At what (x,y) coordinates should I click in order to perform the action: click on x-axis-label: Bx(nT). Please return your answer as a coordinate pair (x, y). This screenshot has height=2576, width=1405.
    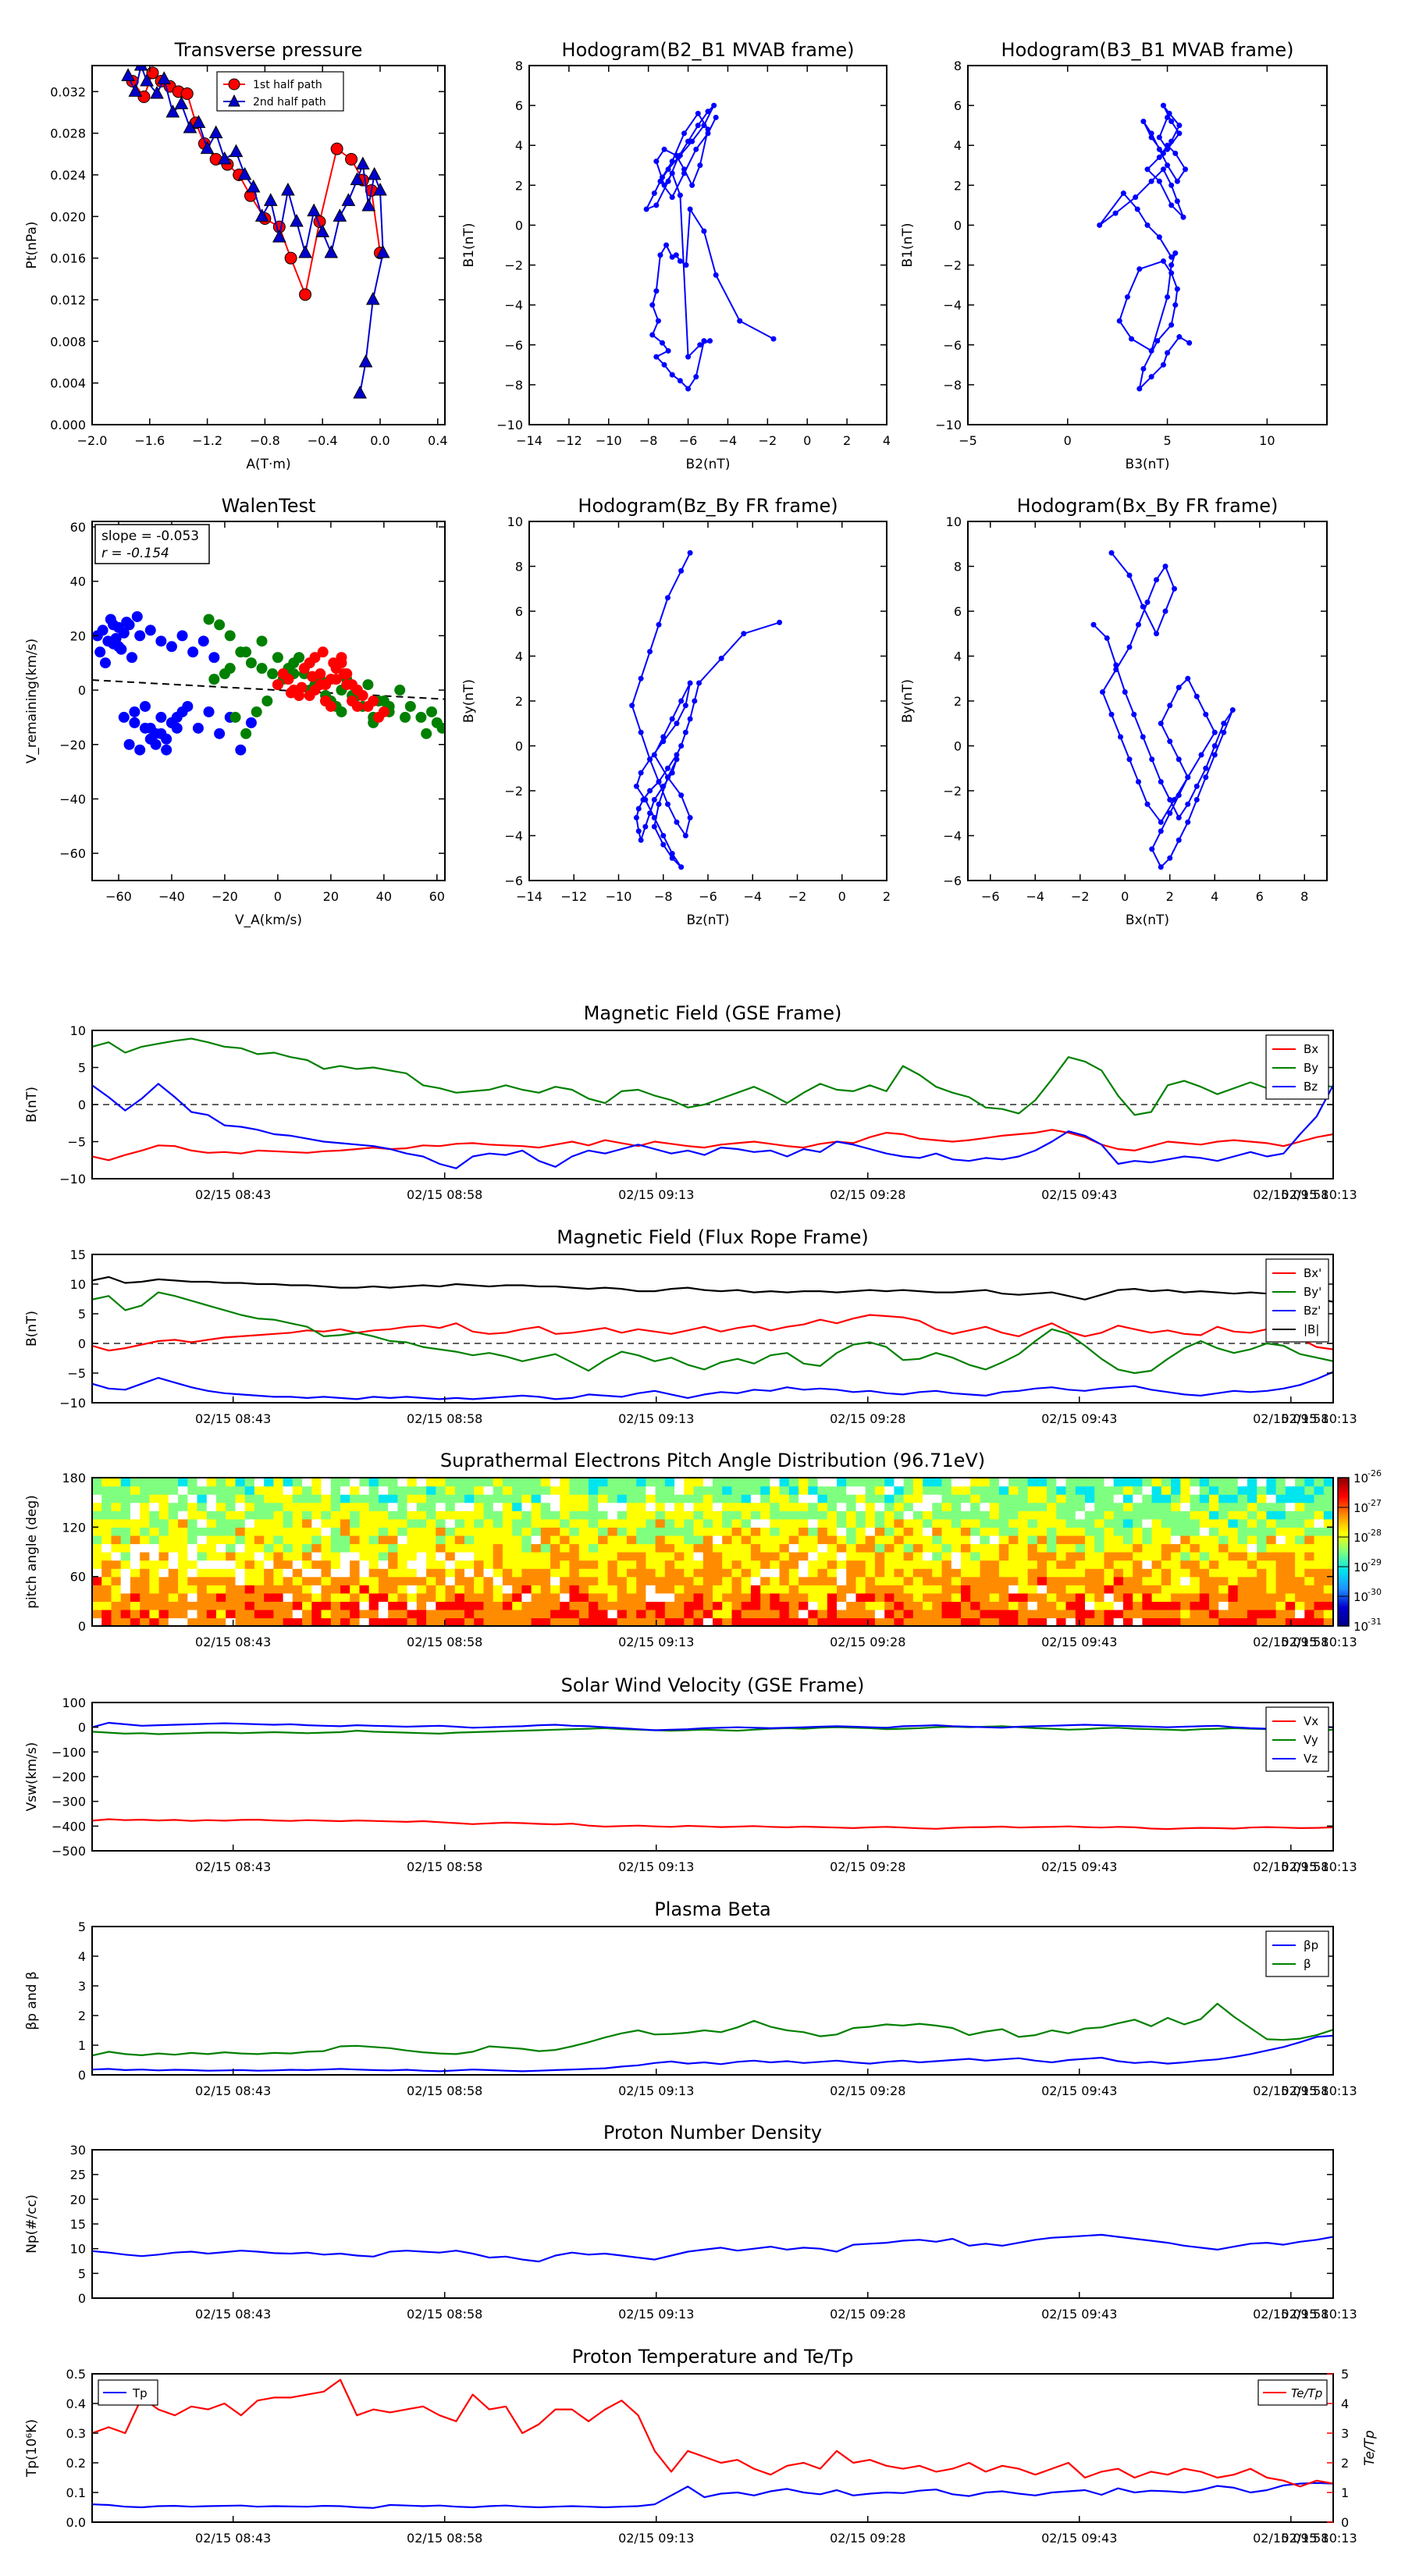
    Looking at the image, I should click on (1148, 920).